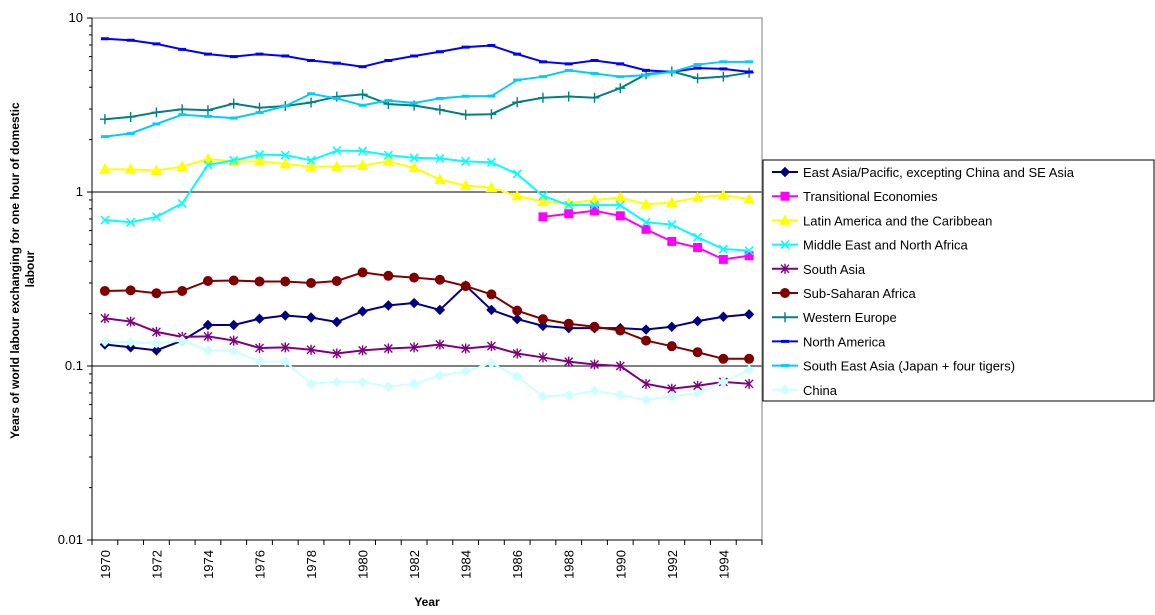 Image resolution: width=1155 pixels, height=615 pixels. I want to click on legend-item-latin-america-and-the-caribbean: Latin America and the Caribbean, so click(882, 220).